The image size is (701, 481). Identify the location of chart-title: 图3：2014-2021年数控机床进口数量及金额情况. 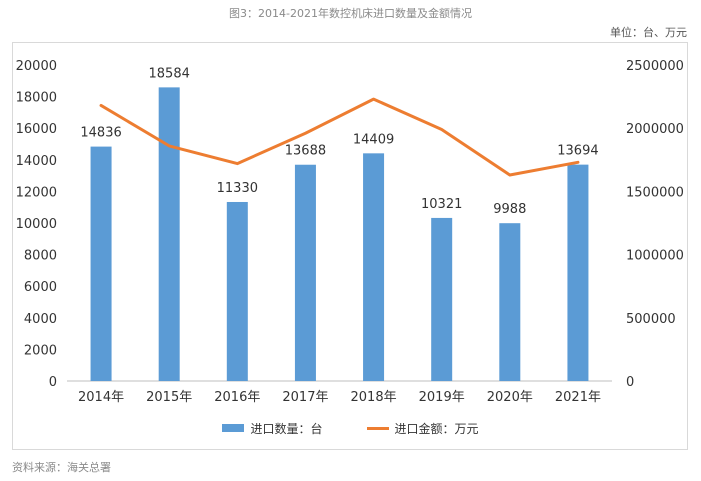
(350, 13).